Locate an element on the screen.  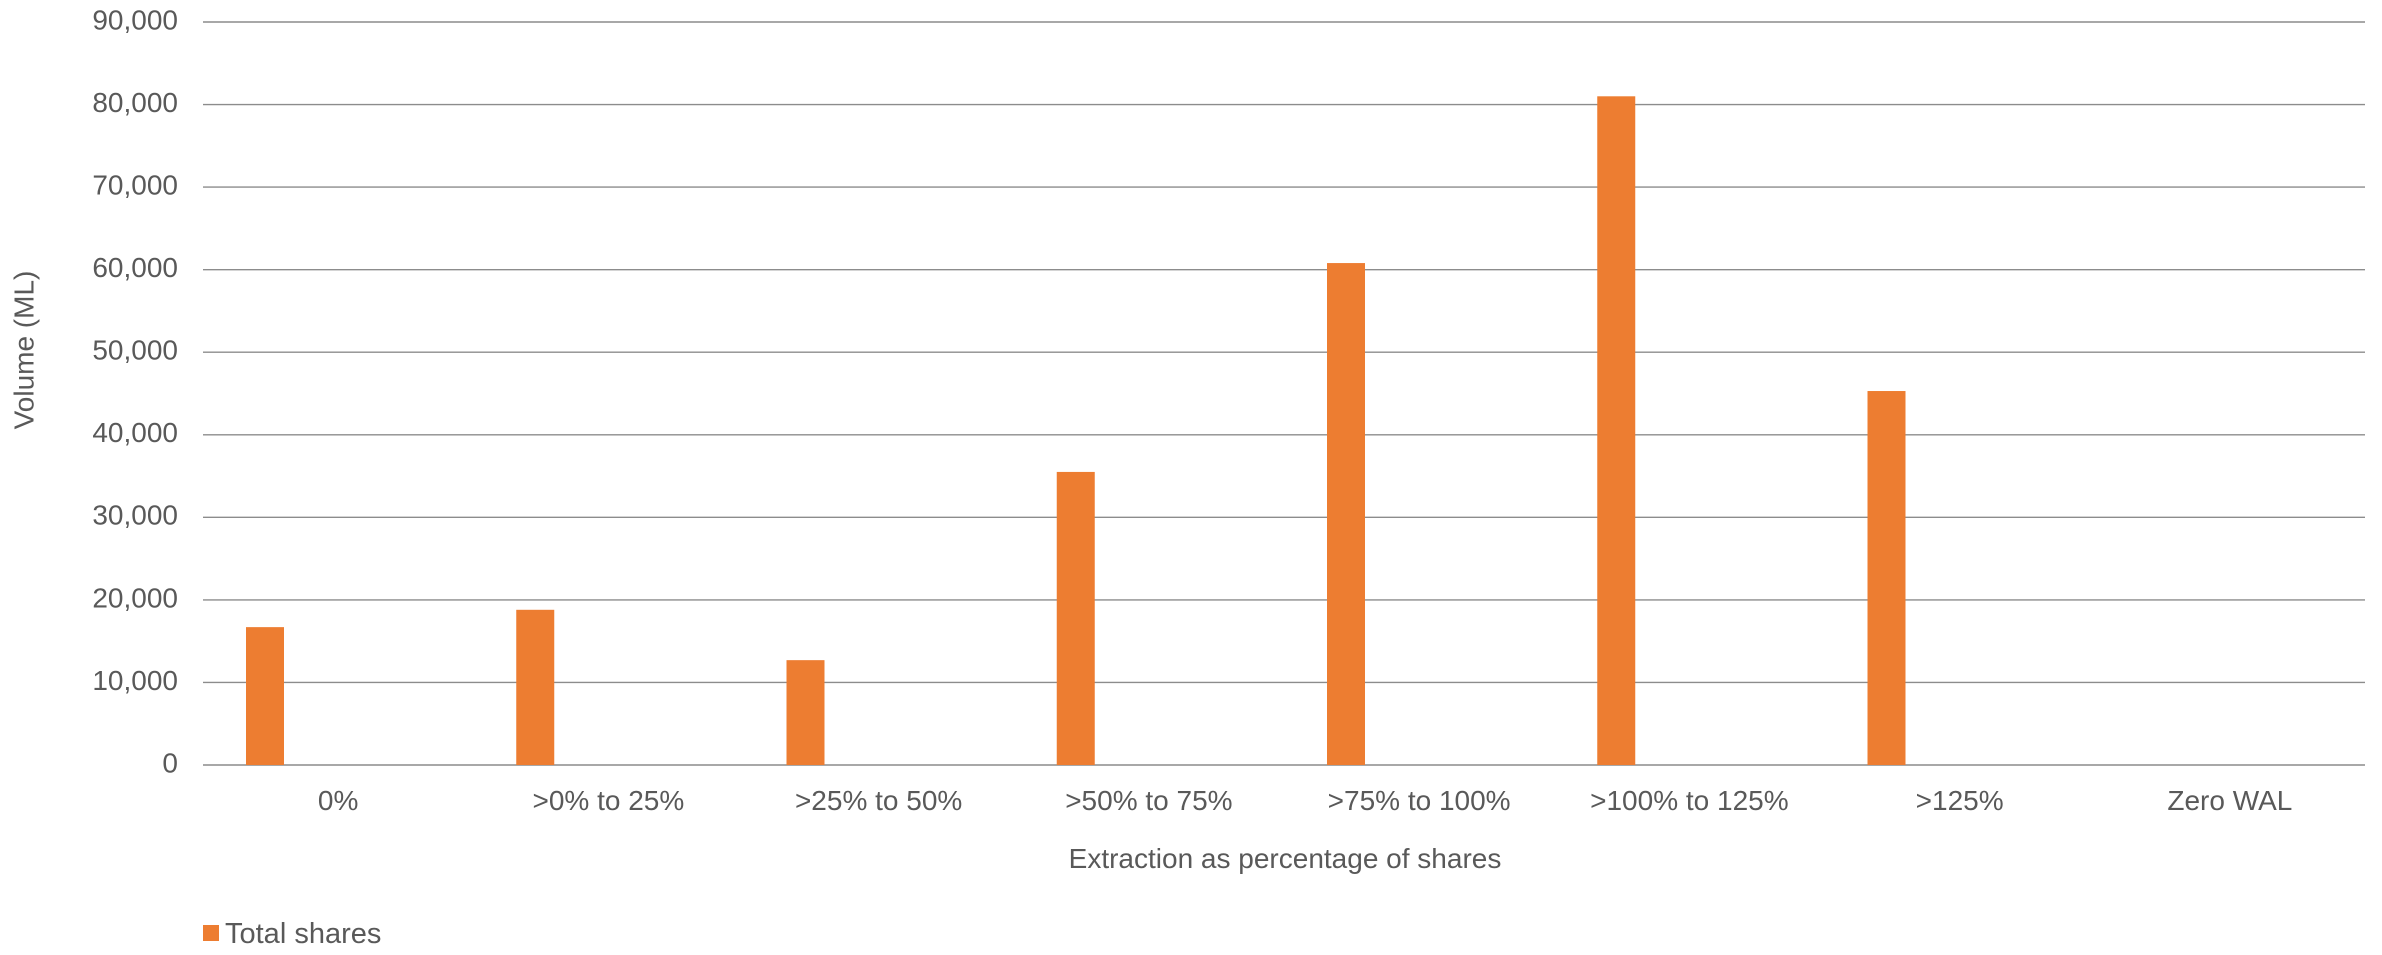
y-tick-label: 40,000 is located at coordinates (135, 432).